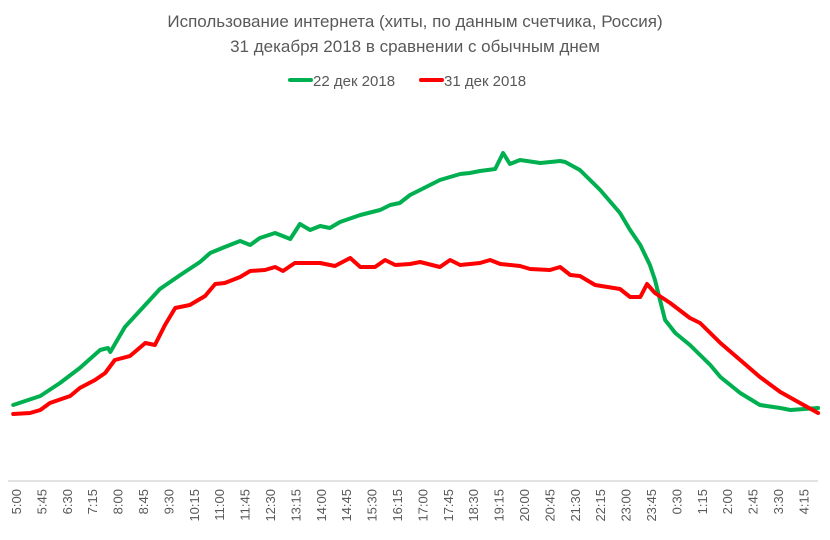  What do you see at coordinates (676, 501) in the screenshot?
I see `x-tick-label: 0:30` at bounding box center [676, 501].